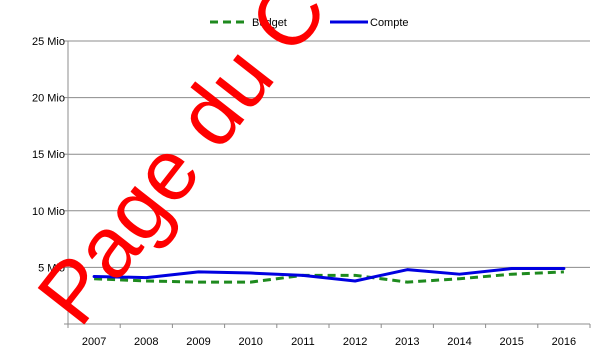 Image resolution: width=595 pixels, height=349 pixels. Describe the element at coordinates (389, 23) in the screenshot. I see `legend-label-compte: Compte` at that location.